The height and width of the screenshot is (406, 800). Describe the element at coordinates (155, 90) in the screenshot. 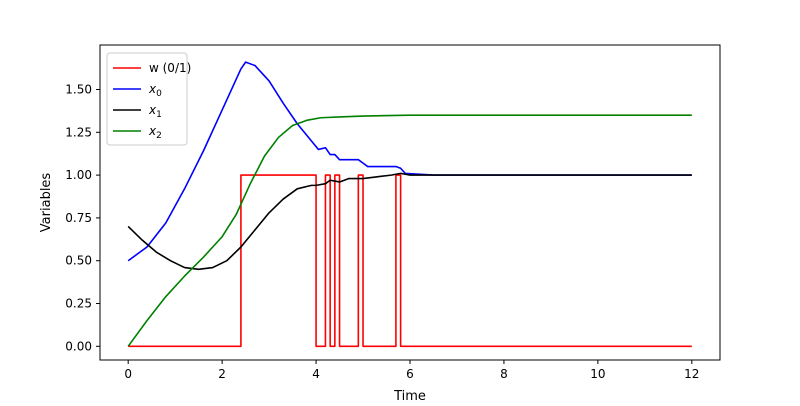

I see `legend-label-1: x0` at that location.